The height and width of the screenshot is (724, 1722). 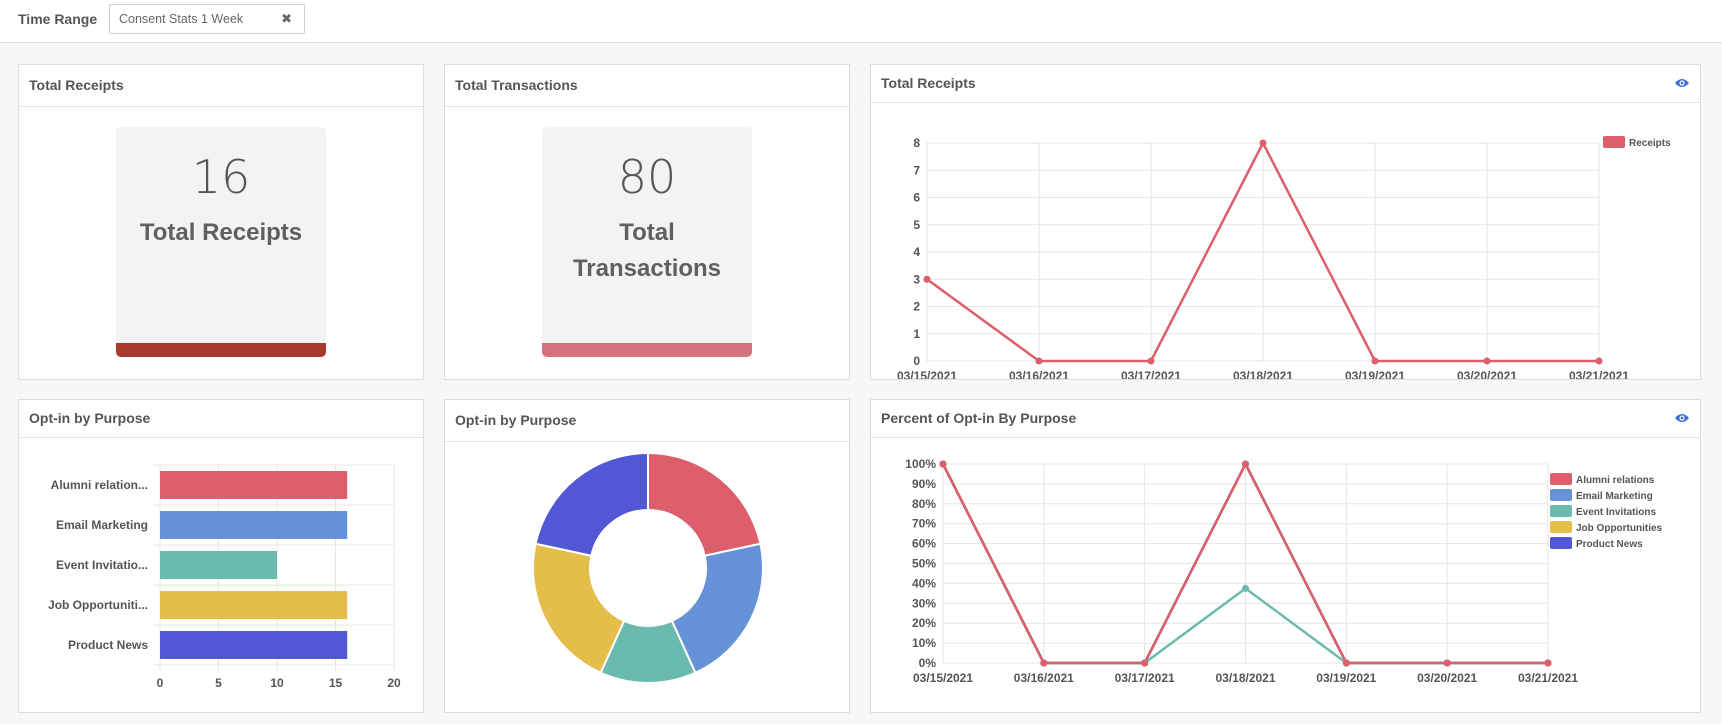 I want to click on stat-label: Total Transactions, so click(x=647, y=250).